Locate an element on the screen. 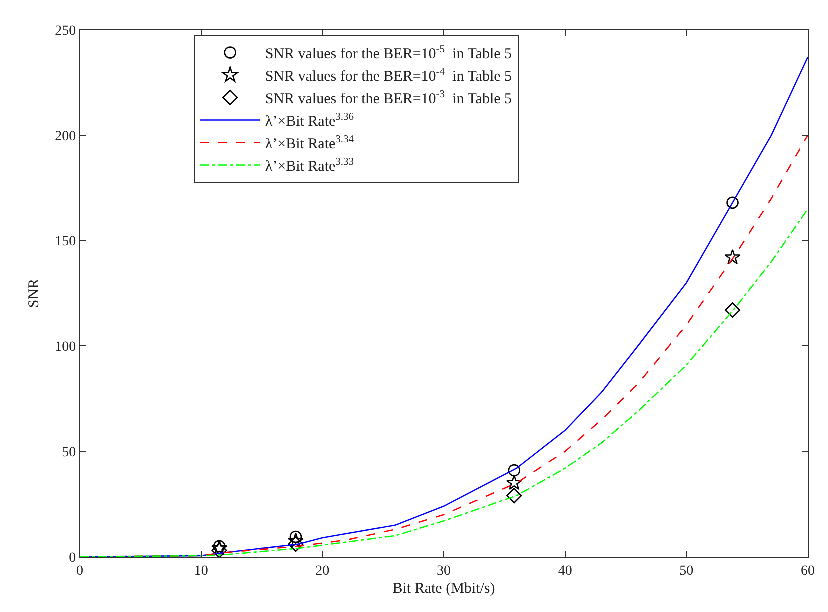  y-tick-label: 100 is located at coordinates (65, 348).